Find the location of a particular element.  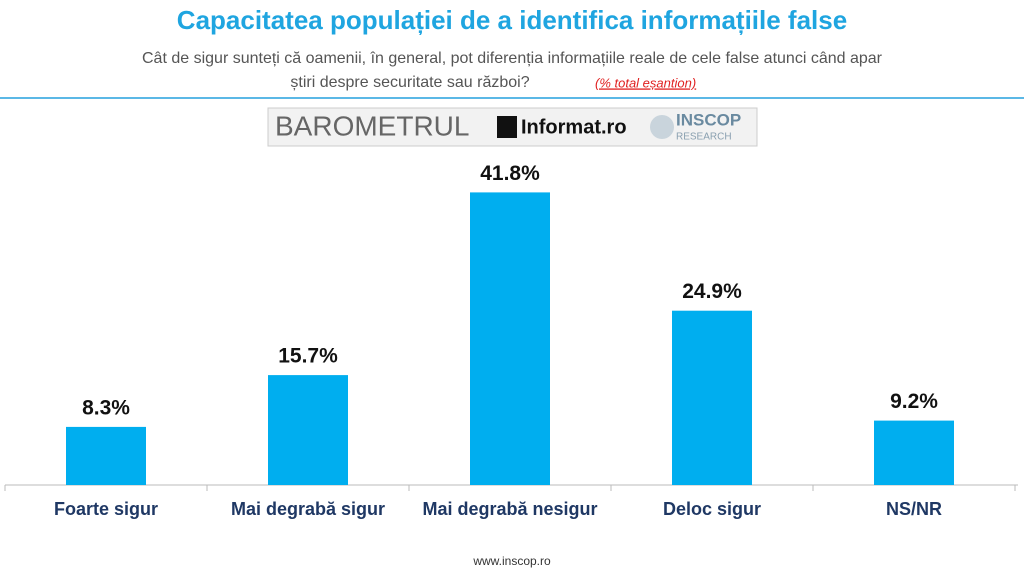

x-tick-label: Foarte sigur is located at coordinates (106, 509).